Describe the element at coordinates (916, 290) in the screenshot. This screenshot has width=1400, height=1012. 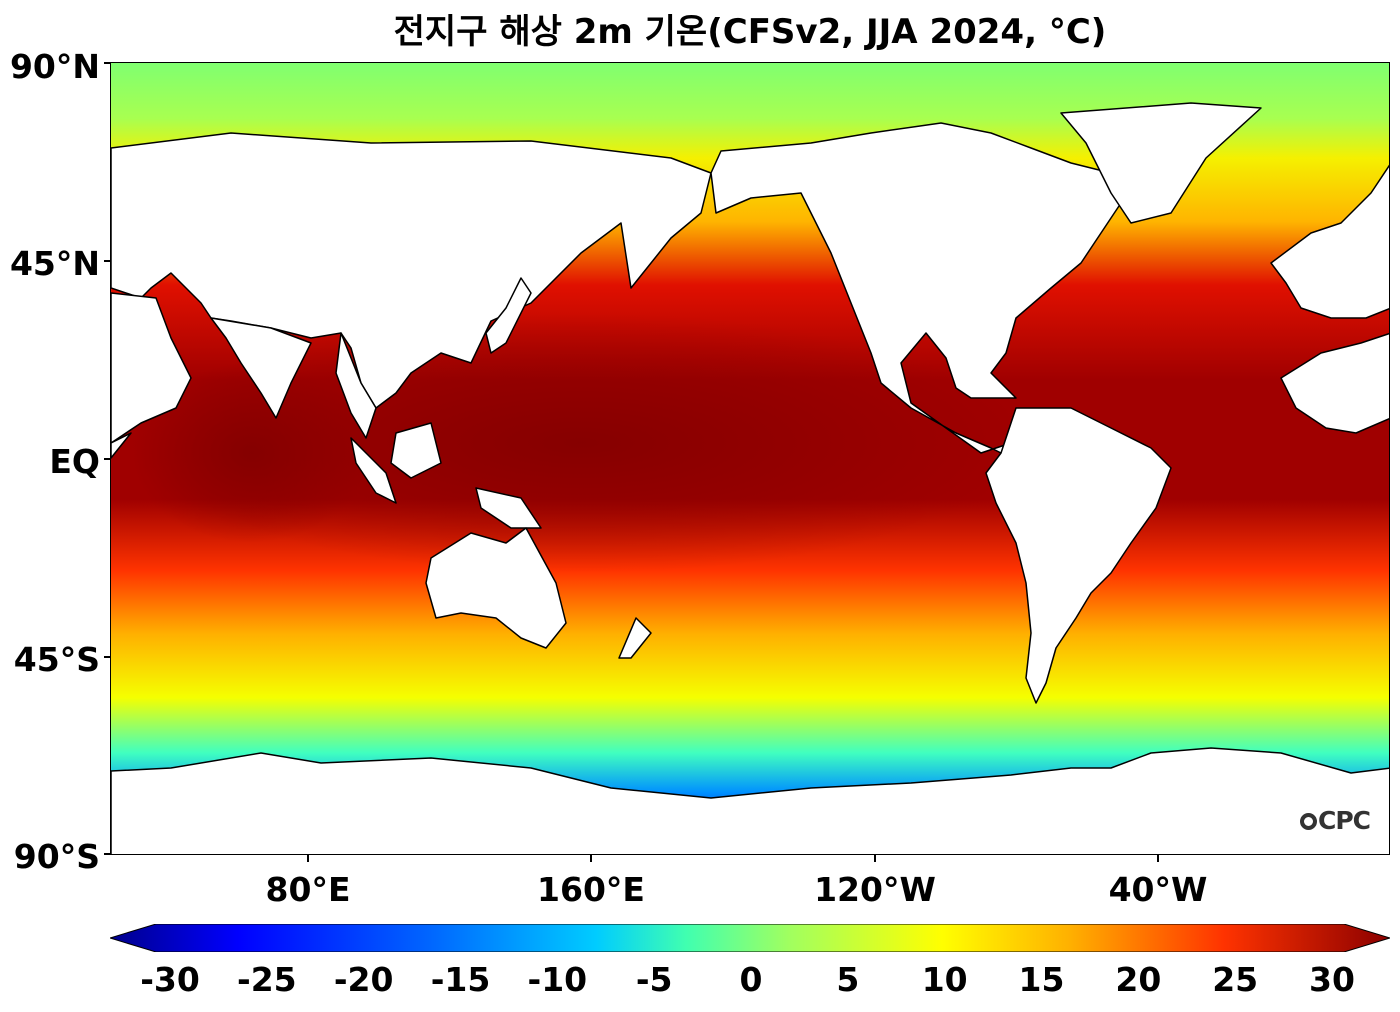
I see `north-america` at that location.